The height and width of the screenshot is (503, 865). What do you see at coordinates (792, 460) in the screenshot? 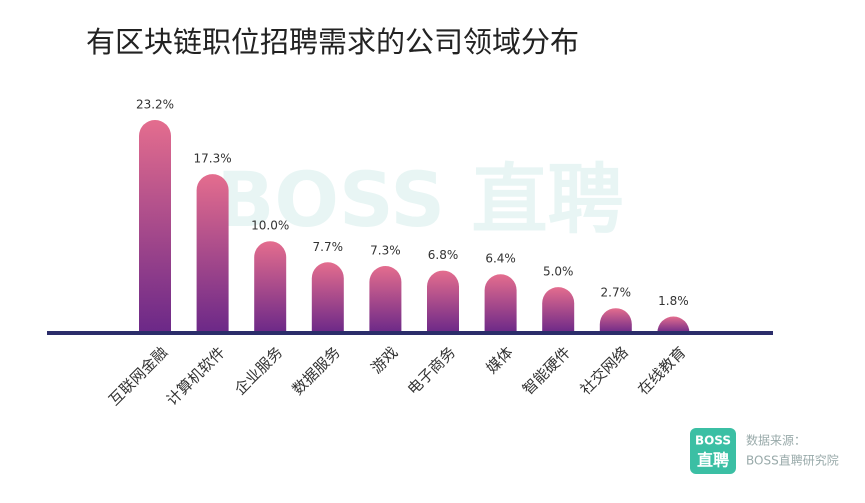
I see `source-text: BOSS直聘研究院` at bounding box center [792, 460].